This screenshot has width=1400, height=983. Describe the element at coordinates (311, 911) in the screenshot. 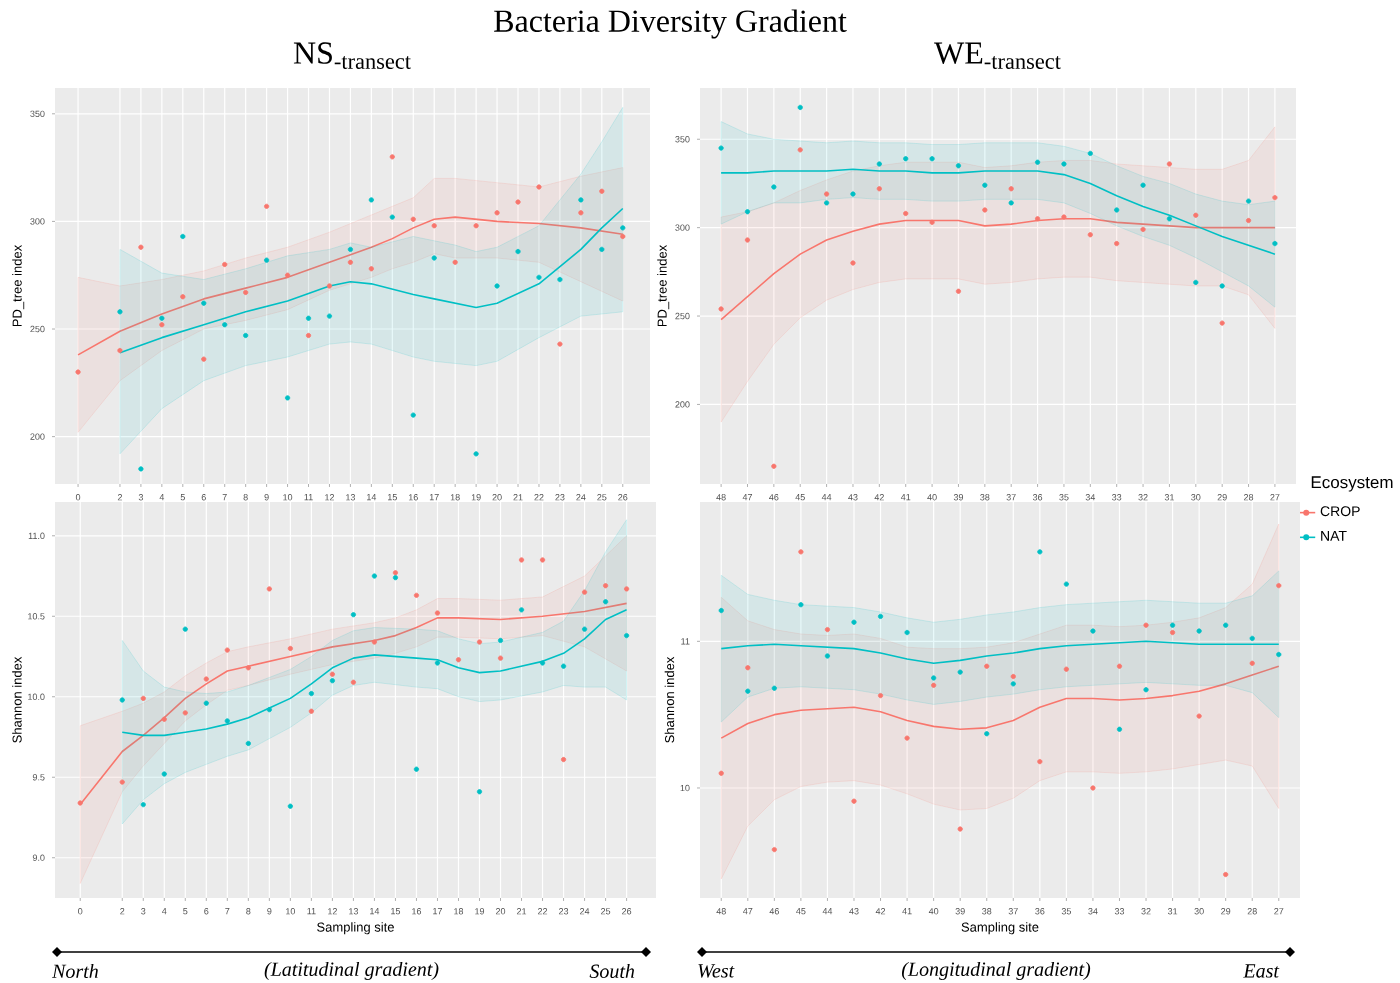

I see `x-tick-label: 11` at that location.